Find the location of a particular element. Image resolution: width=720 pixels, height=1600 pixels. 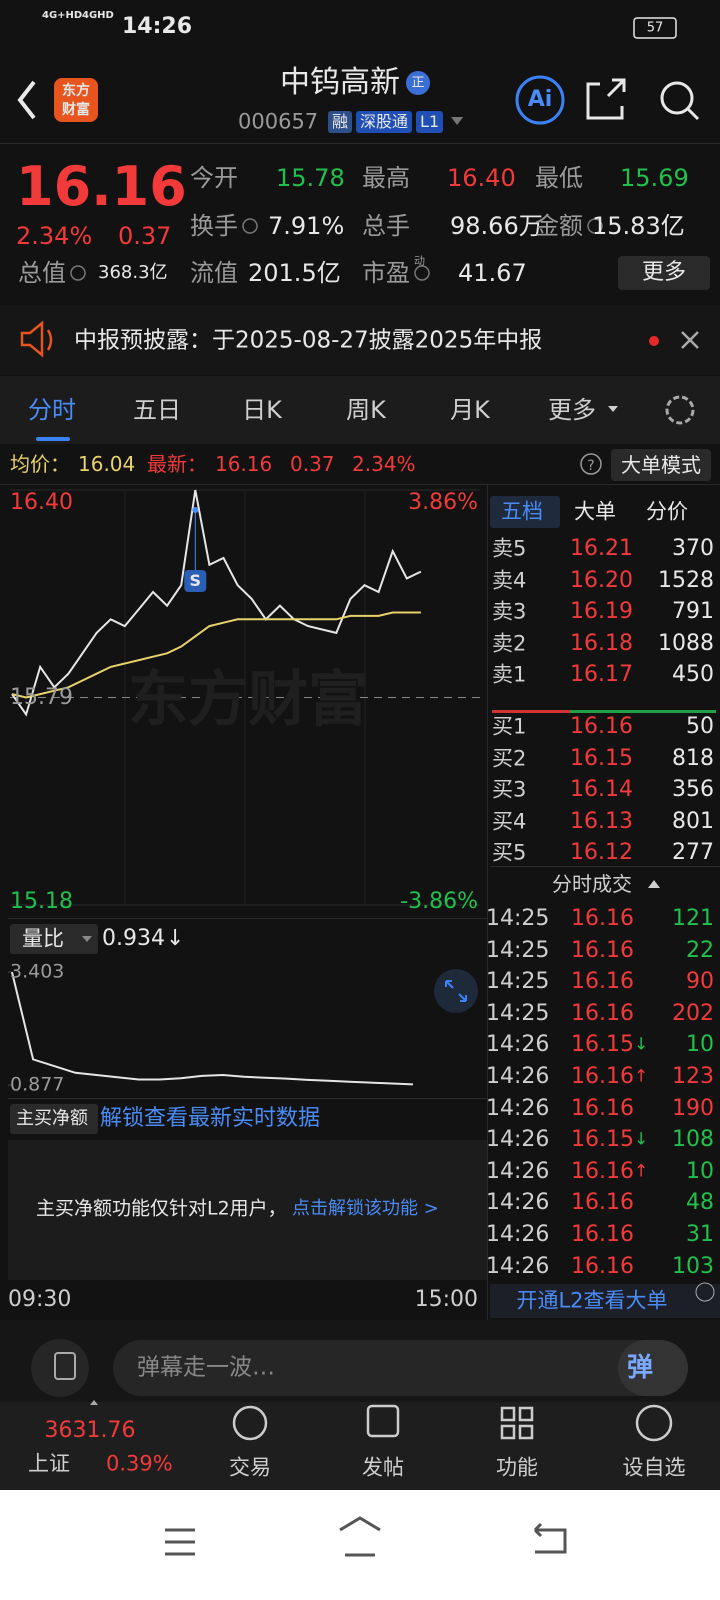

back-button is located at coordinates (26, 100).